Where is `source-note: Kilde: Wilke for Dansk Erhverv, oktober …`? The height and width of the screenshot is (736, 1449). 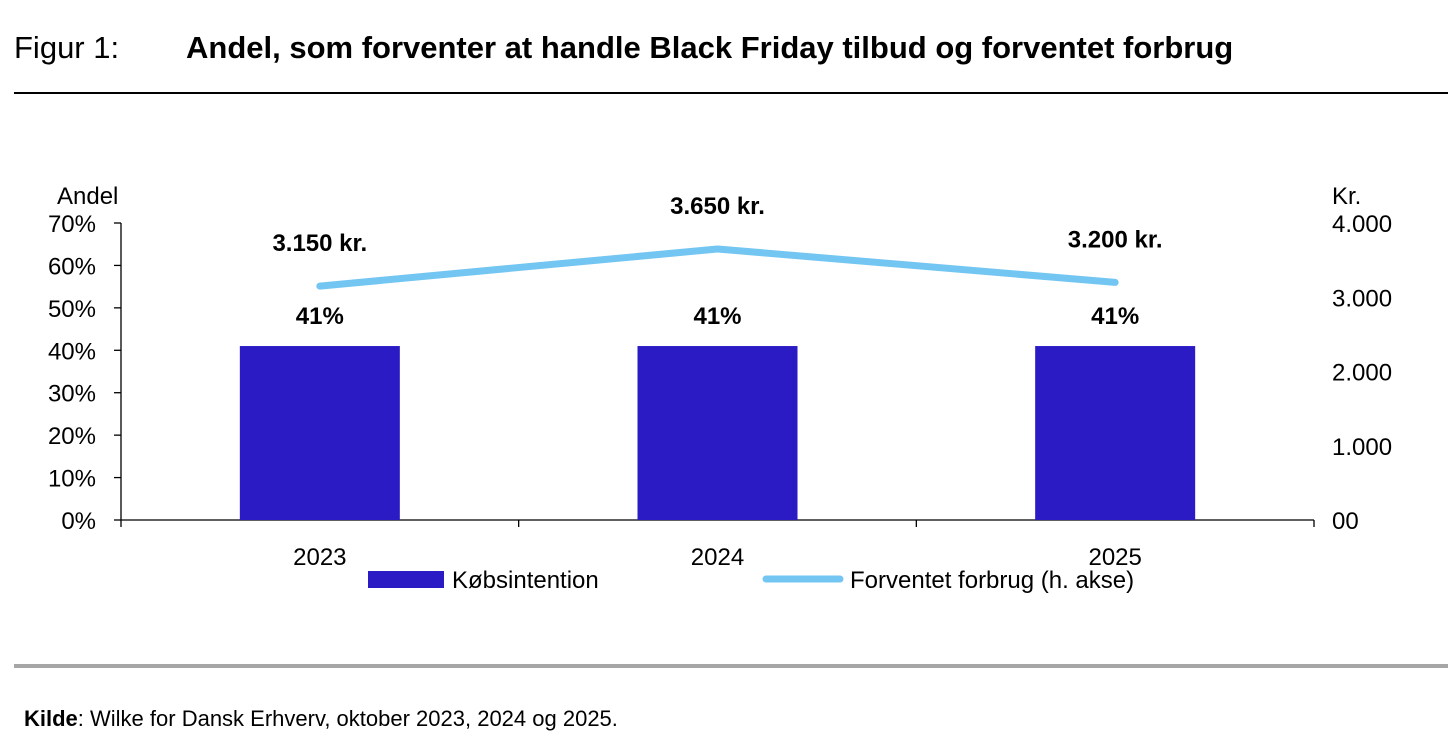 source-note: Kilde: Wilke for Dansk Erhverv, oktober … is located at coordinates (321, 719).